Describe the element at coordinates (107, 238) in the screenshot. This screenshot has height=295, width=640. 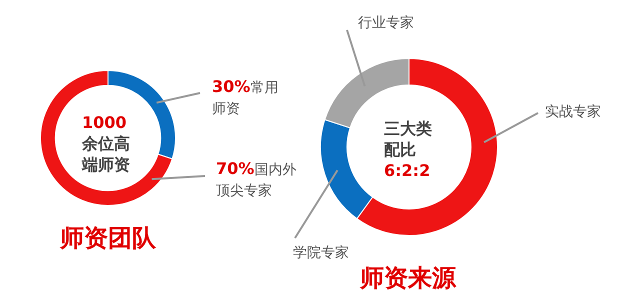
I see `text: 师资团队` at that location.